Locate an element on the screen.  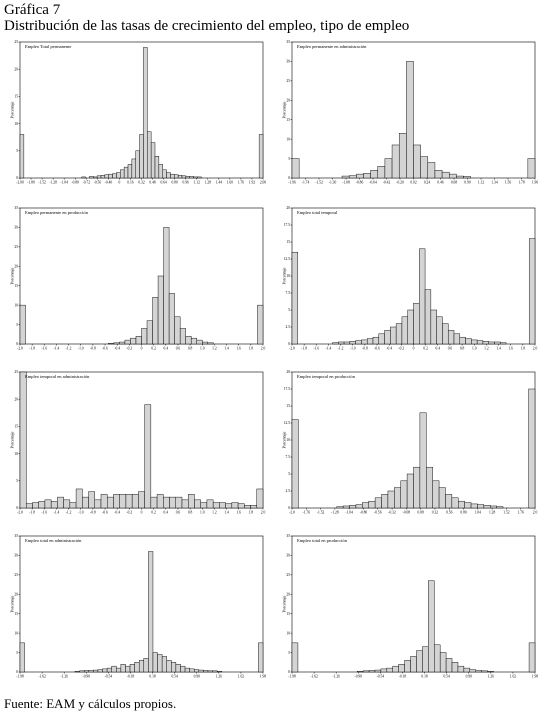
x-tick-label: -1.98 is located at coordinates (20, 677).